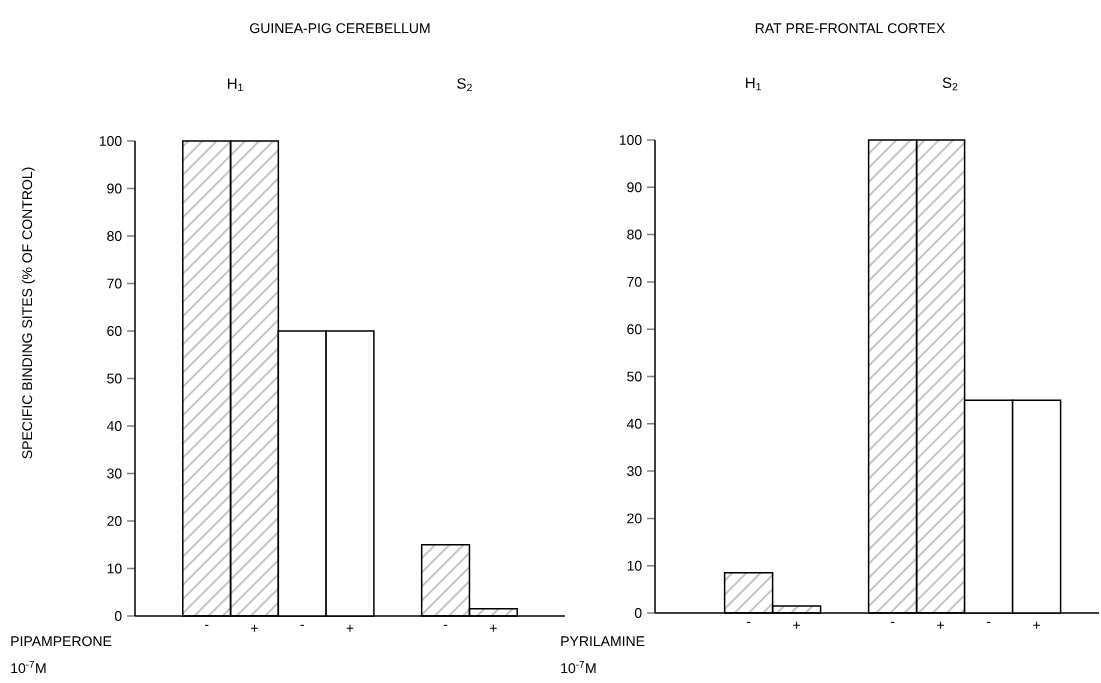 The image size is (1101, 683). I want to click on x-axis-title: PIPAMPERONE, so click(61, 641).